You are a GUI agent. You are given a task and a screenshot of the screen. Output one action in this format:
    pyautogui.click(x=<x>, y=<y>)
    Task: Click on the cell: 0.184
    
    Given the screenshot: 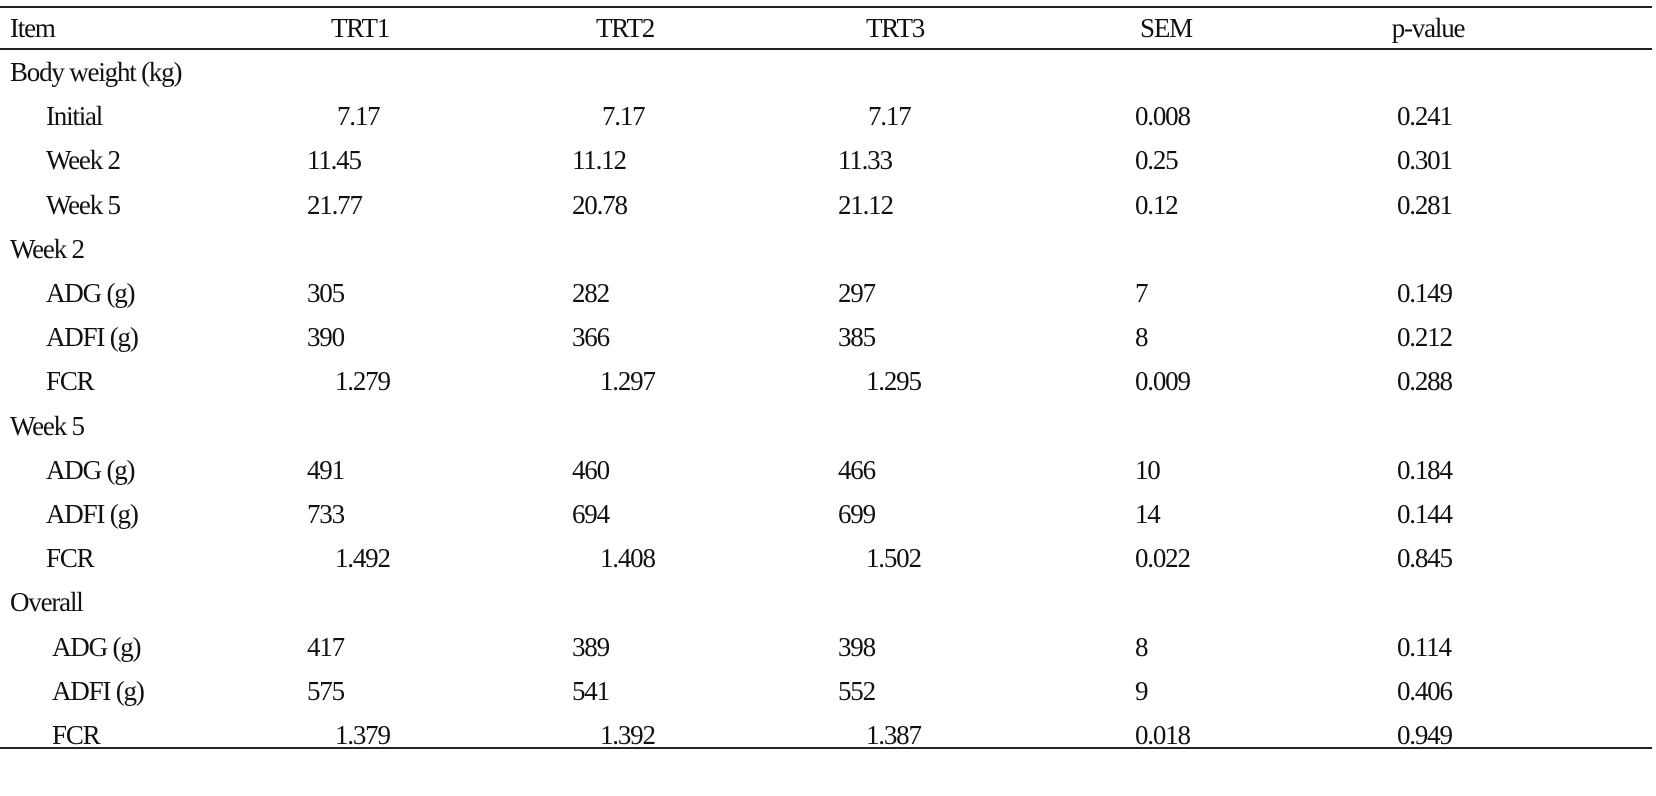 What is the action you would take?
    pyautogui.click(x=1425, y=469)
    